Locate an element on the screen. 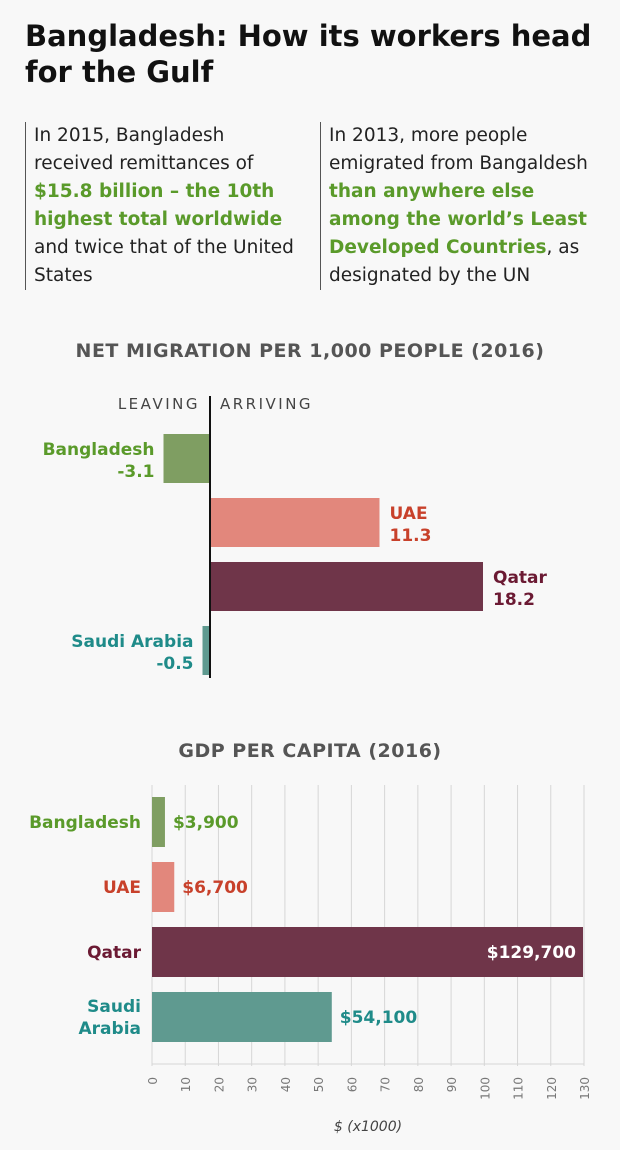  x-tick-label: 40 is located at coordinates (286, 1084).